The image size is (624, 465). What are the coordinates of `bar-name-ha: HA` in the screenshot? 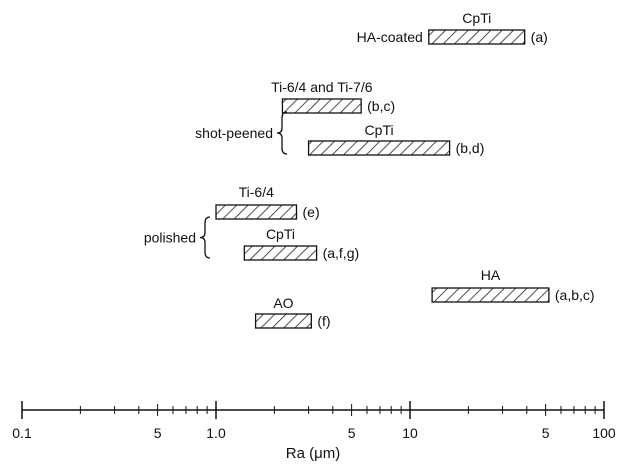 It's located at (491, 275).